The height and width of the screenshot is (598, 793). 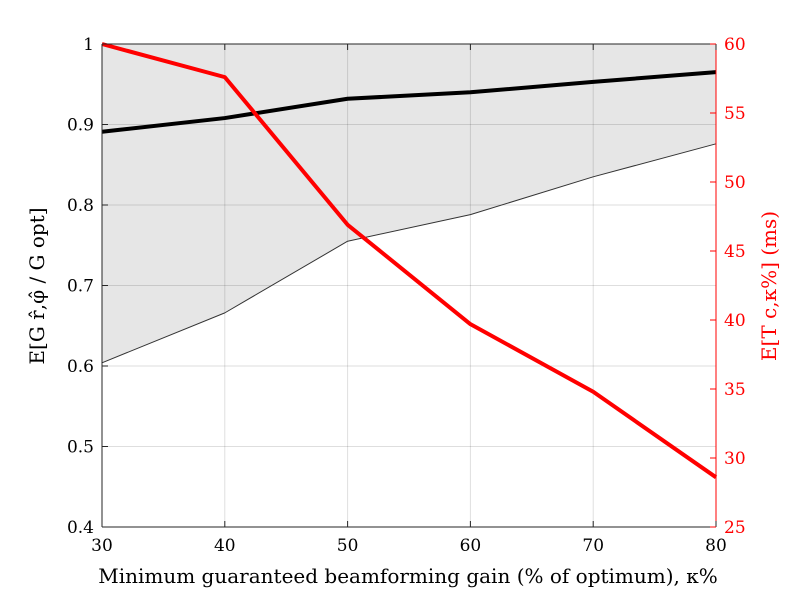 What do you see at coordinates (80, 448) in the screenshot?
I see `y-tick-label: 0.5` at bounding box center [80, 448].